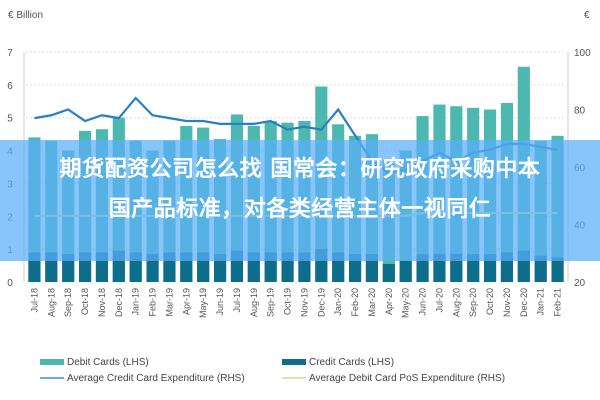 This screenshot has width=600, height=400. I want to click on overlay-title-line-2: 国产品标准，对各类经营主体一视同仁, so click(300, 209).